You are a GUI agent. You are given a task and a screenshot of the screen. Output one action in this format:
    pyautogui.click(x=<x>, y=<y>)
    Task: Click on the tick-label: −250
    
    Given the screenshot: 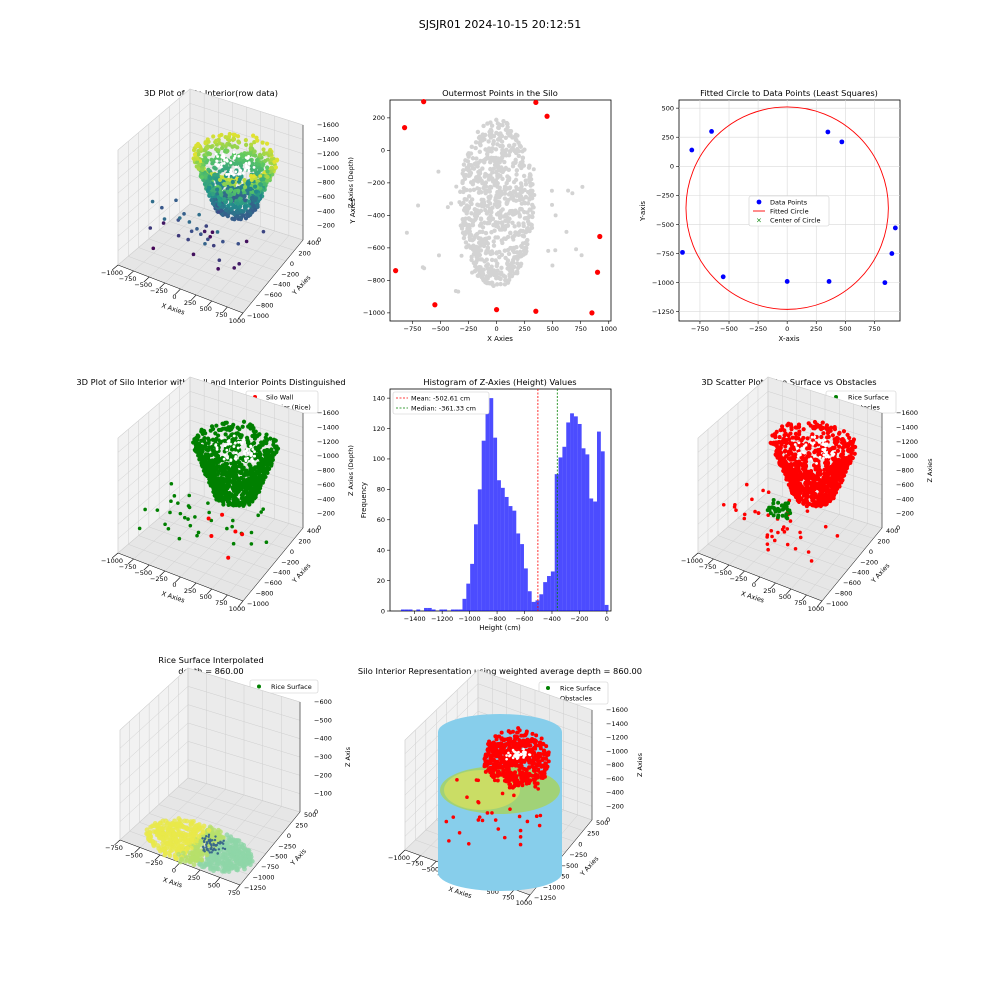 What is the action you would take?
    pyautogui.click(x=758, y=329)
    